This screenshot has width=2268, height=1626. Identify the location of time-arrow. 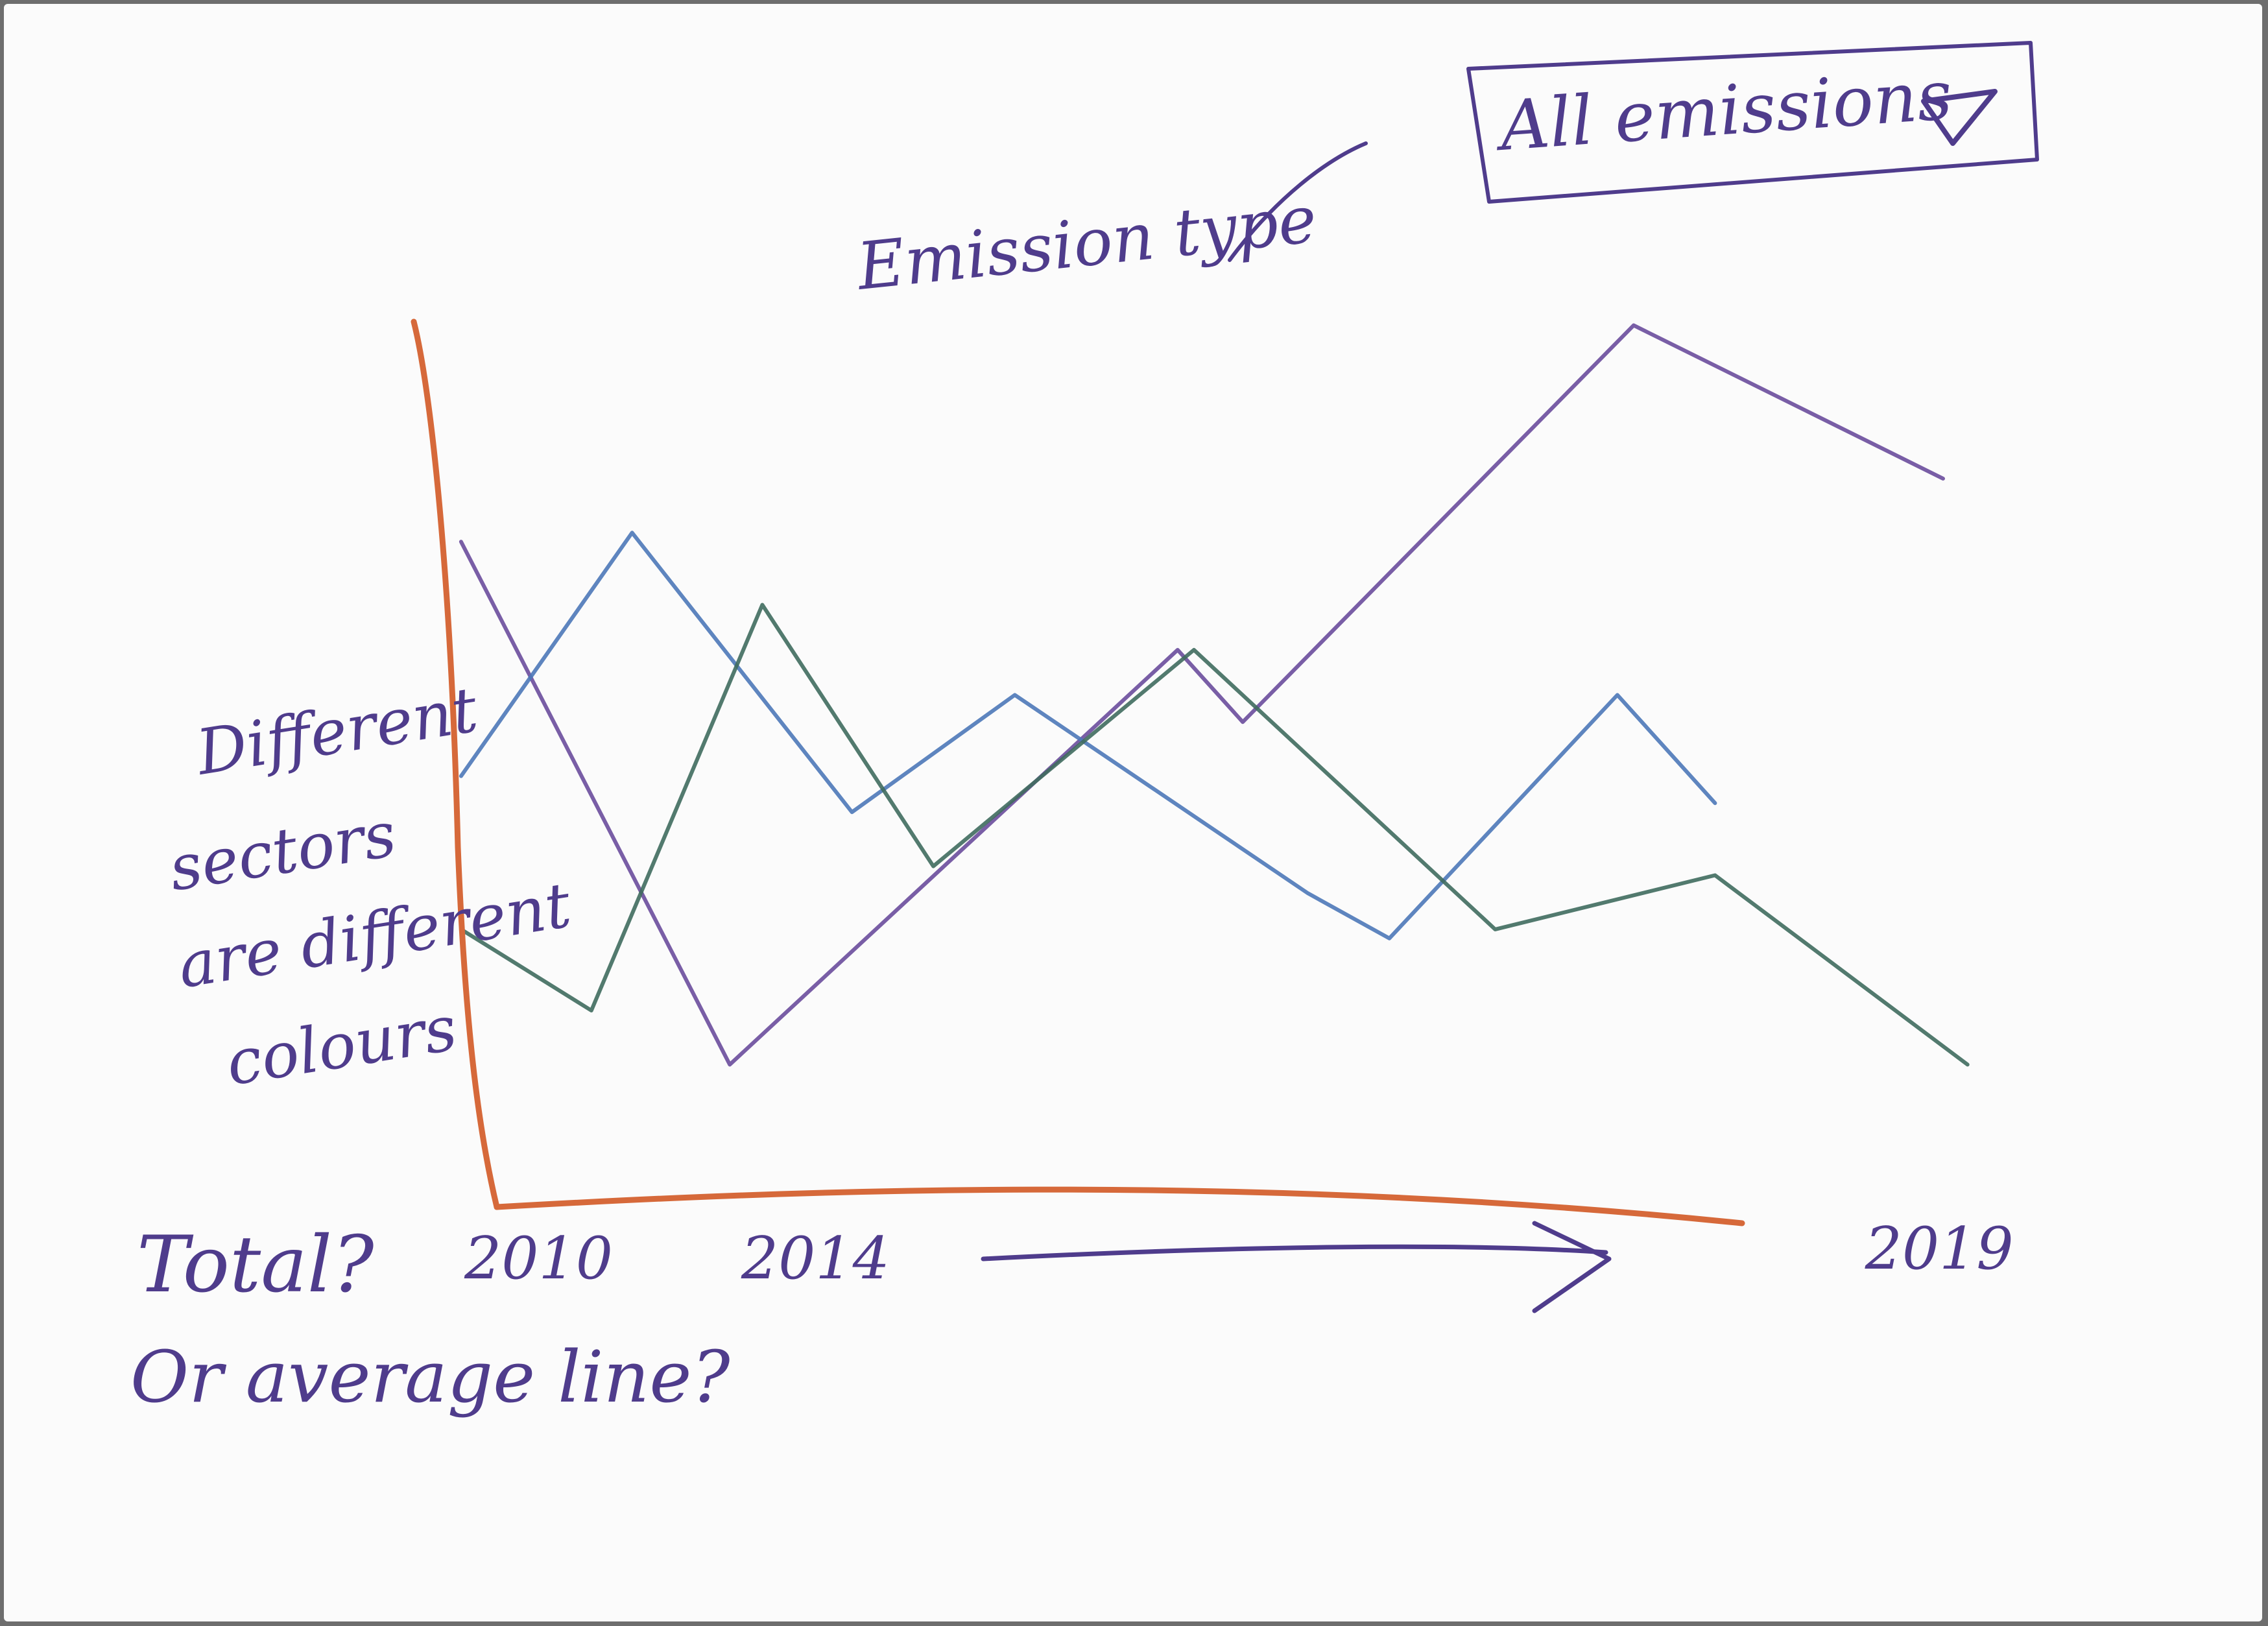
(1296, 1267).